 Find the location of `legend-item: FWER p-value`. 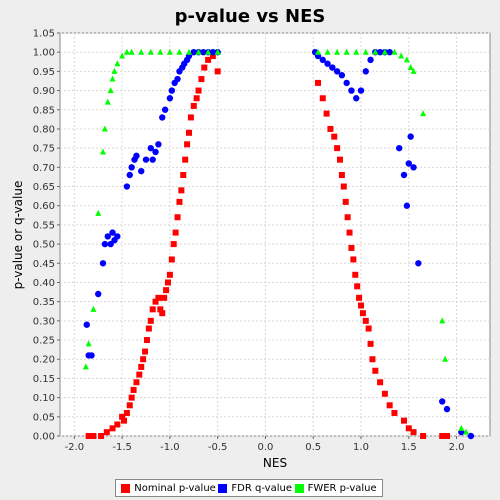

legend-item: FWER p-value is located at coordinates (335, 488).